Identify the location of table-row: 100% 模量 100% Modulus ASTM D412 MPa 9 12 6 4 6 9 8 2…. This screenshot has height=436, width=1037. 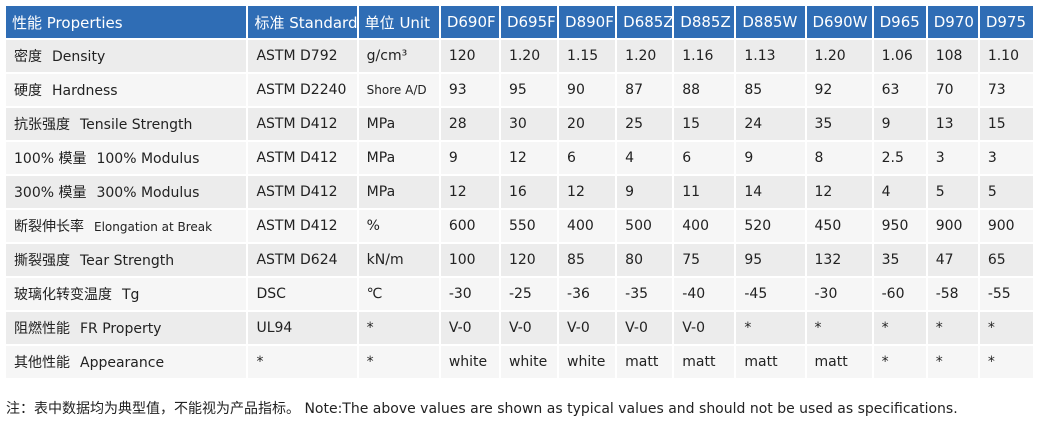
(519, 158).